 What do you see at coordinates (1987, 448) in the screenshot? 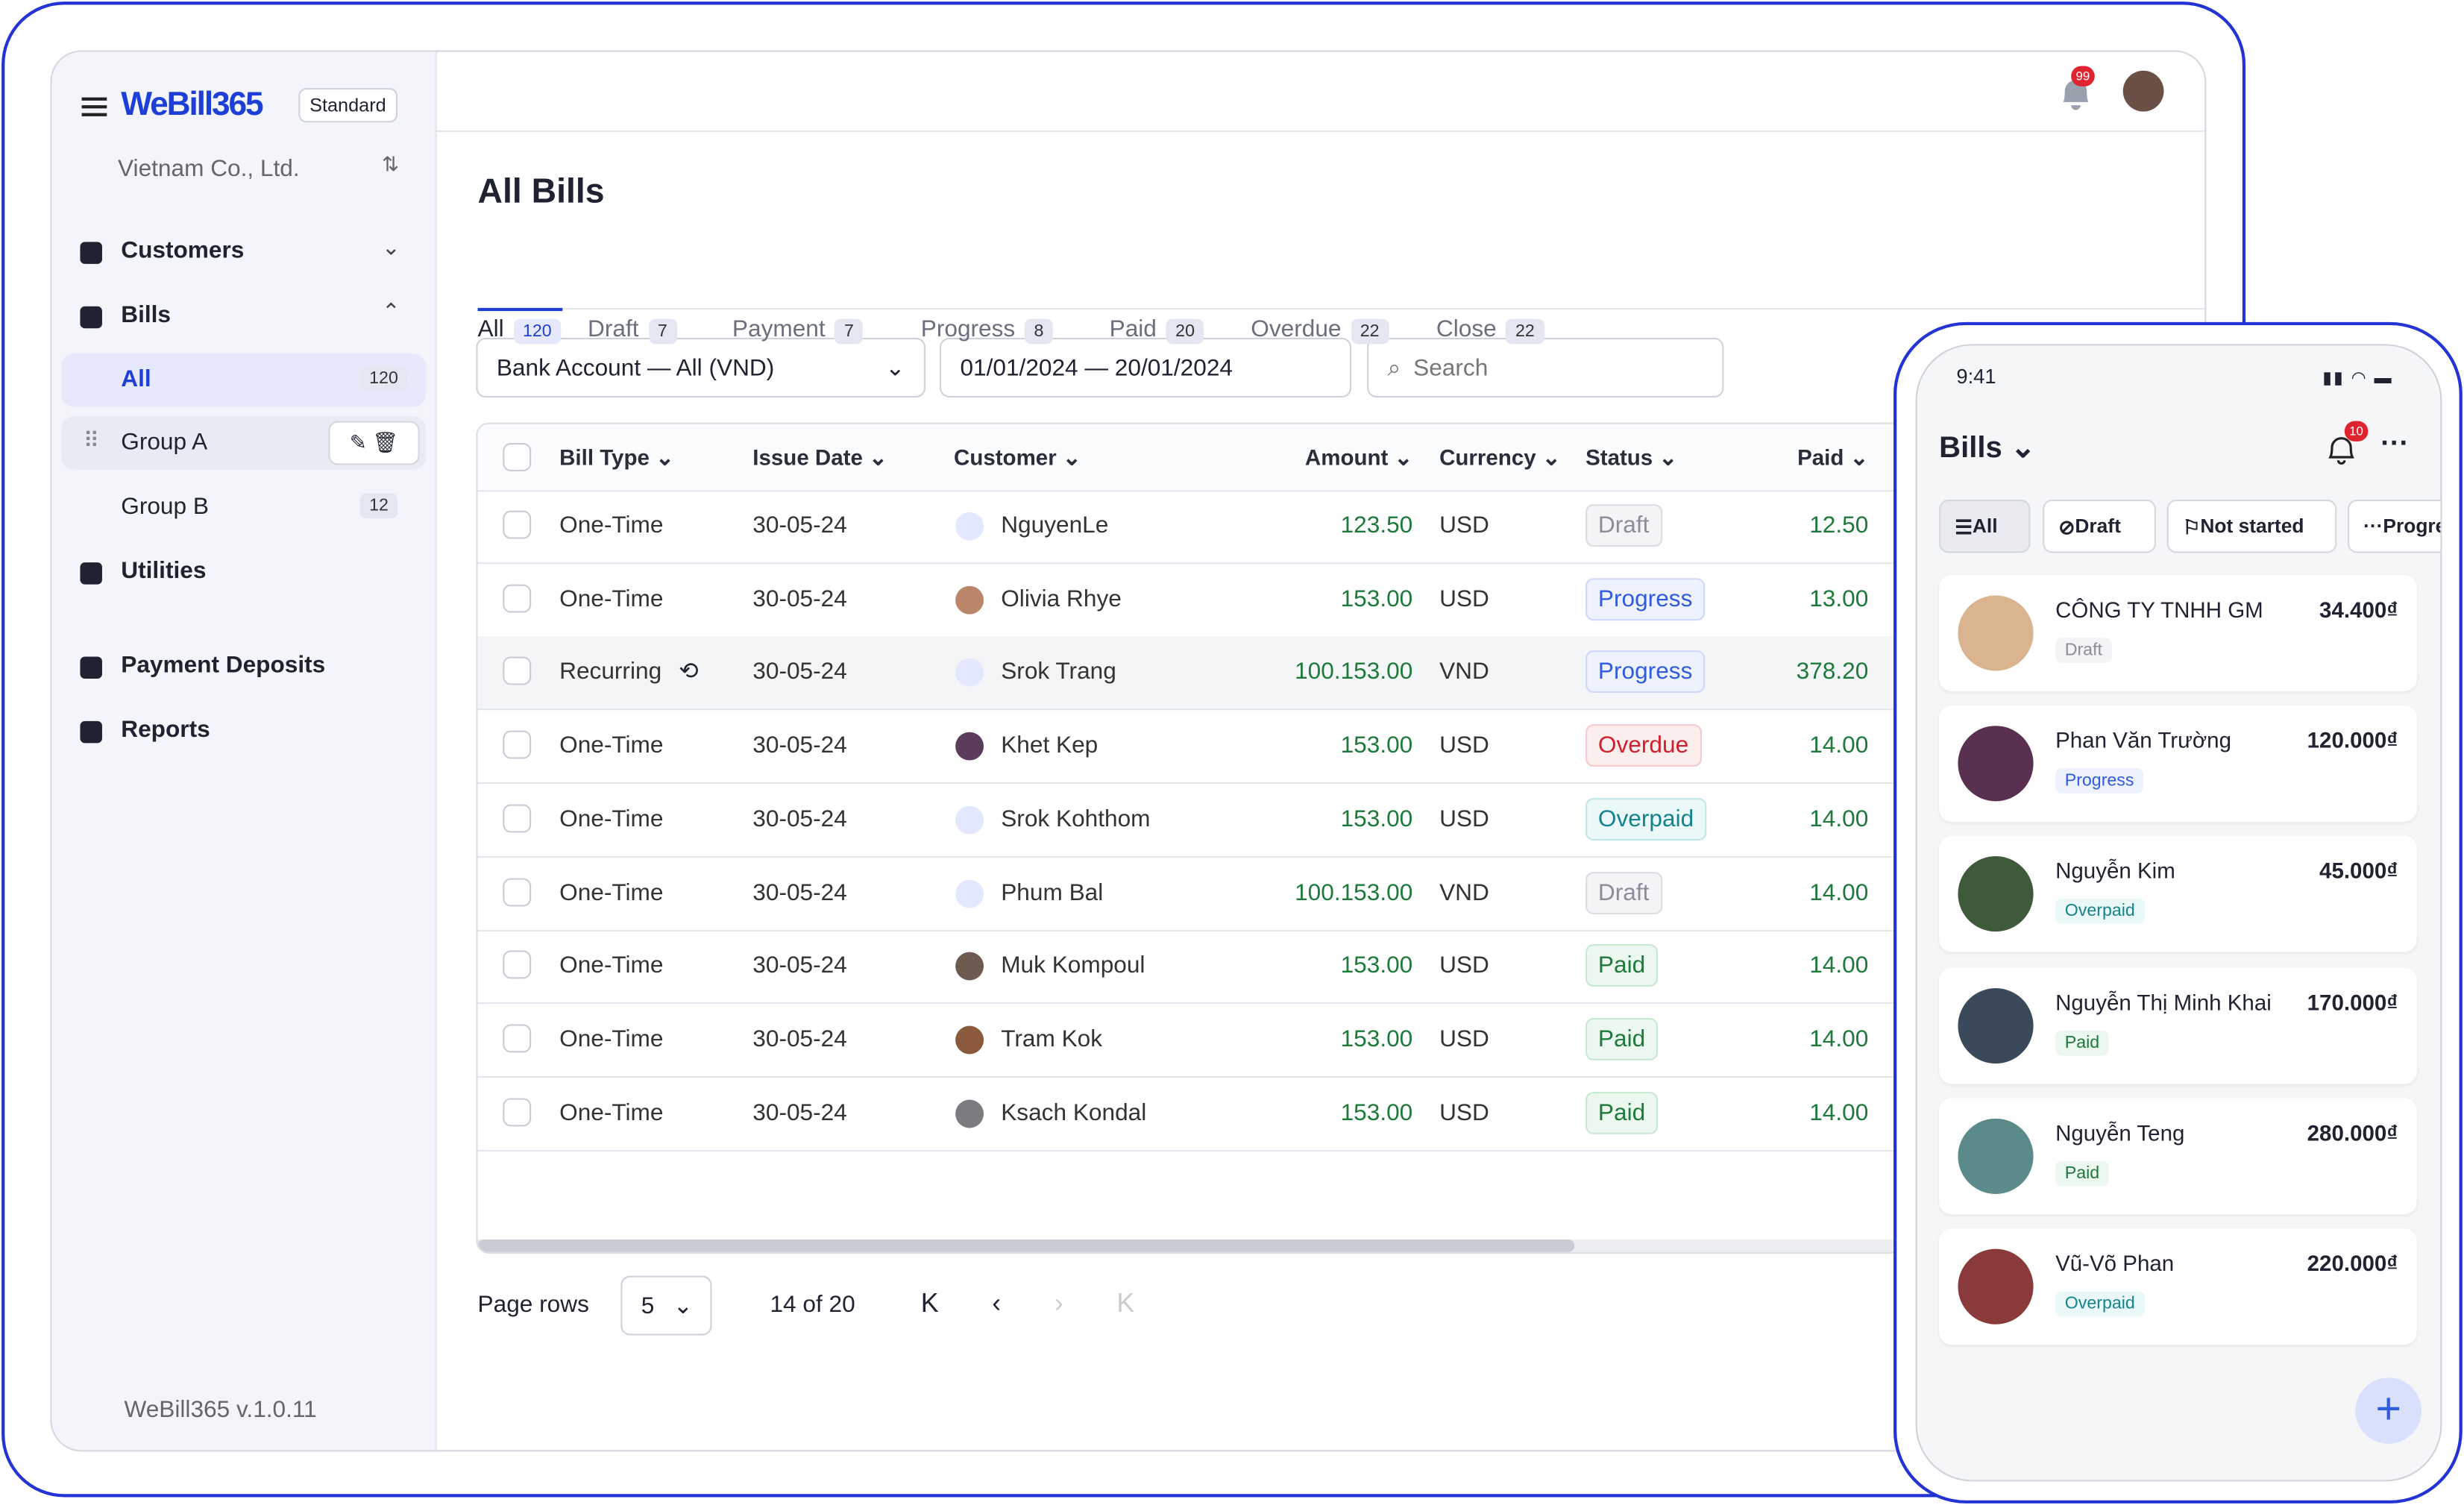
I see `mobile-title: Bills ⌄` at bounding box center [1987, 448].